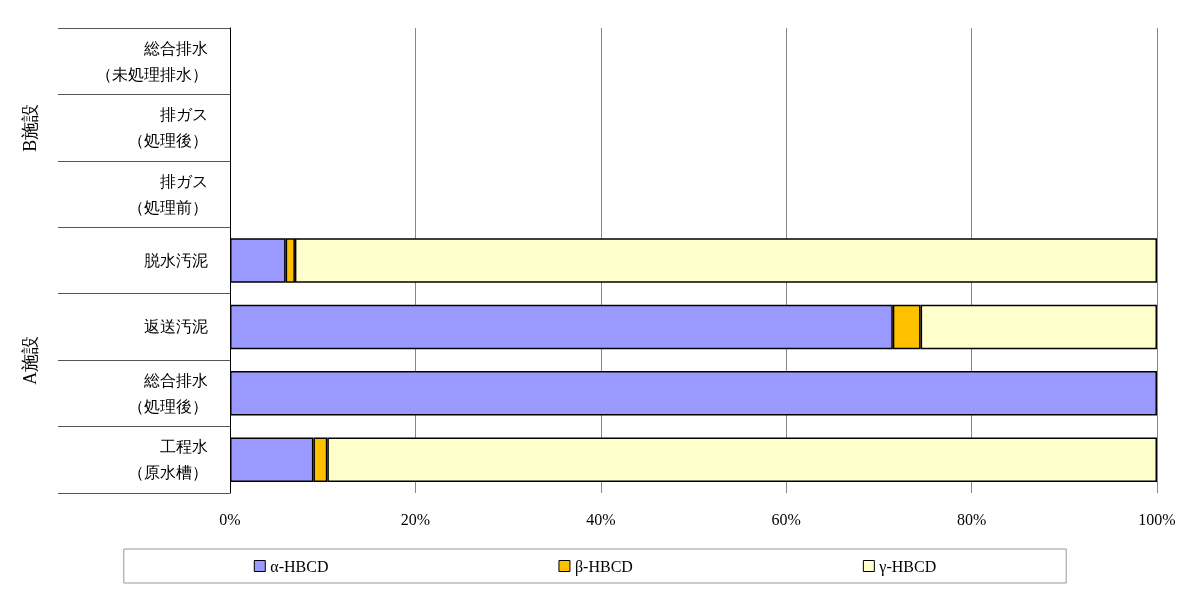  What do you see at coordinates (299, 566) in the screenshot?
I see `legend-label: α-HBCD` at bounding box center [299, 566].